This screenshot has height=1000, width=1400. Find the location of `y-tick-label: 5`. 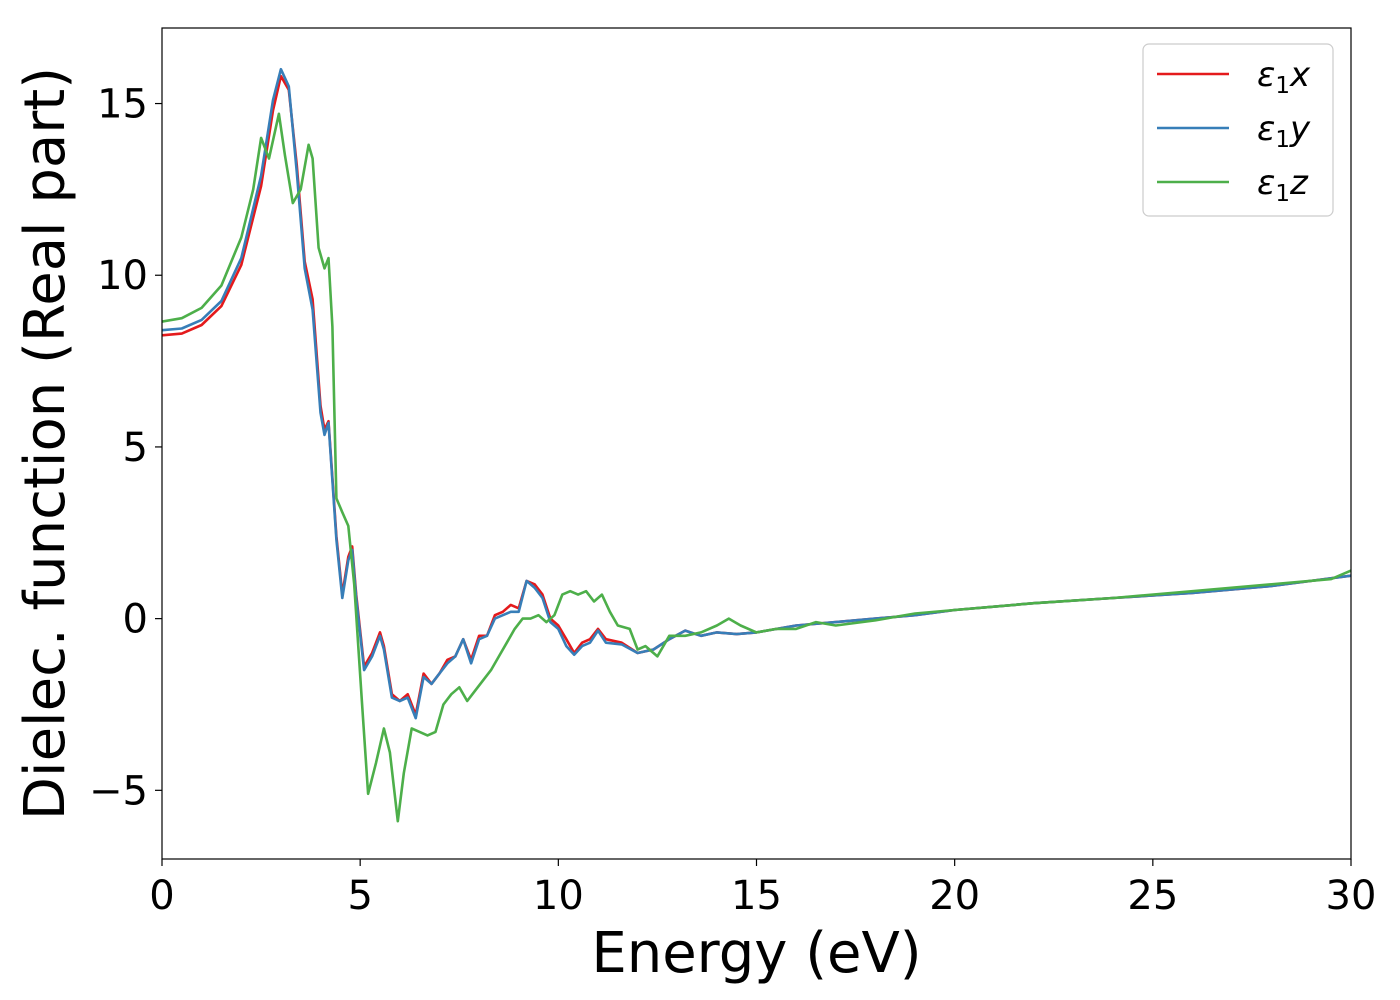

y-tick-label: 5 is located at coordinates (135, 448).